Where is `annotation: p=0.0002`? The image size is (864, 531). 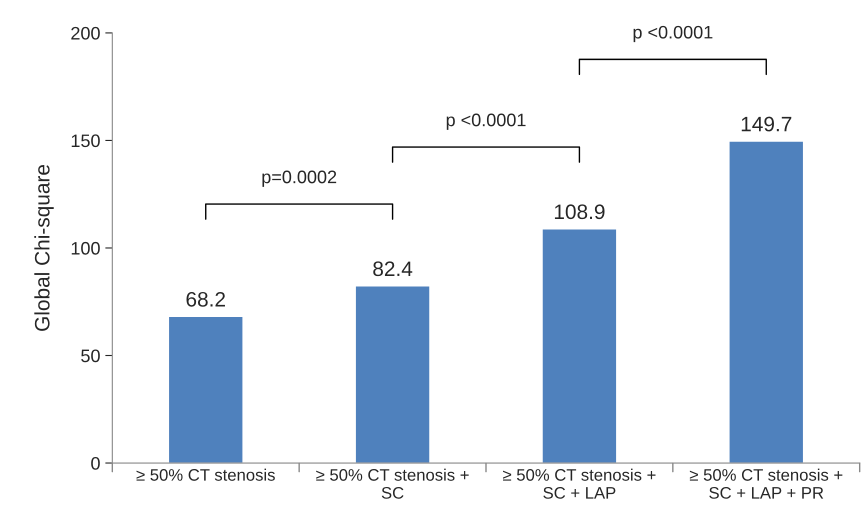
annotation: p=0.0002 is located at coordinates (299, 178).